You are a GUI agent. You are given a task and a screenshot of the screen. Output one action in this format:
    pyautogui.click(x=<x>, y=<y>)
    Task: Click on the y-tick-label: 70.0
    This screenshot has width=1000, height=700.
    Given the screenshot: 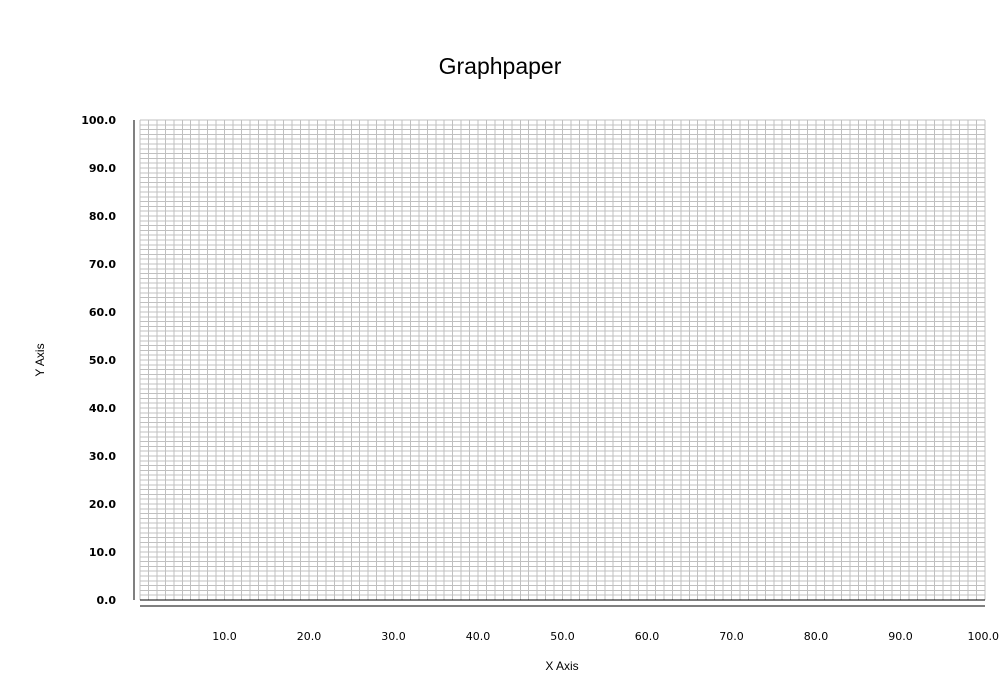 What is the action you would take?
    pyautogui.click(x=102, y=264)
    